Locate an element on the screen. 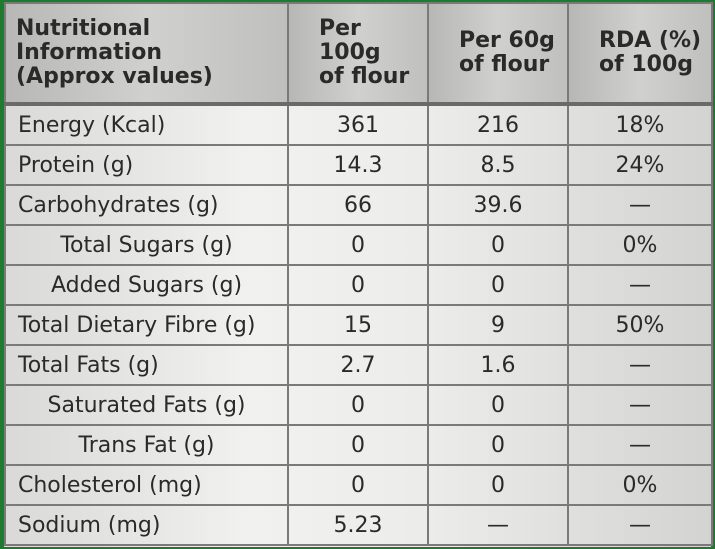 Image resolution: width=715 pixels, height=549 pixels. table-row: Cholesterol (mg) 0 0 0% is located at coordinates (358, 485).